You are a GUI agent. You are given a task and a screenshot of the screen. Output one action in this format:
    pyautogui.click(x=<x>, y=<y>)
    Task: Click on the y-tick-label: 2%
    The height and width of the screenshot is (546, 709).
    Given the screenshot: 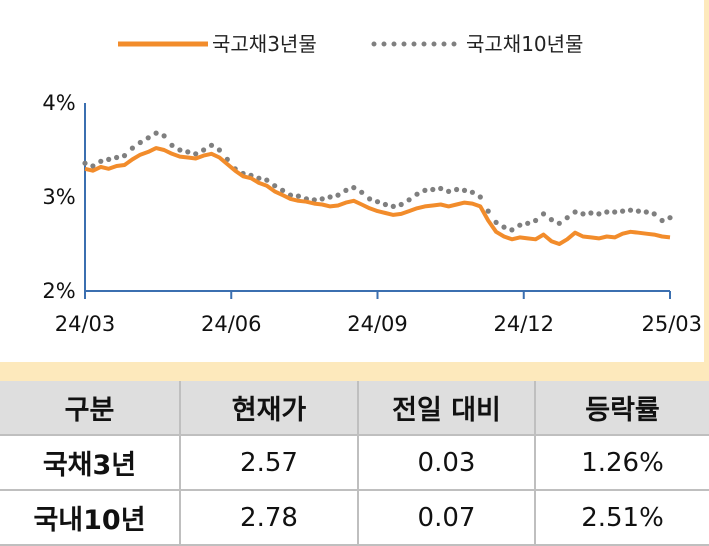 What is the action you would take?
    pyautogui.click(x=58, y=291)
    